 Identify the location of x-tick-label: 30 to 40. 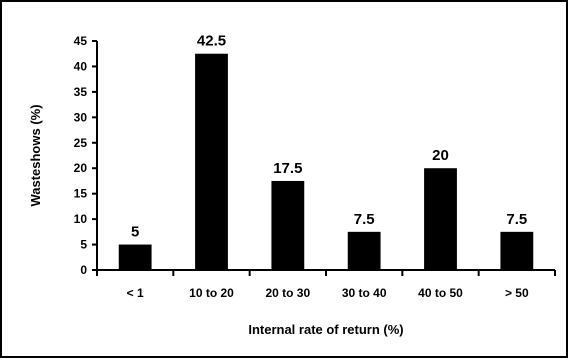
(364, 293).